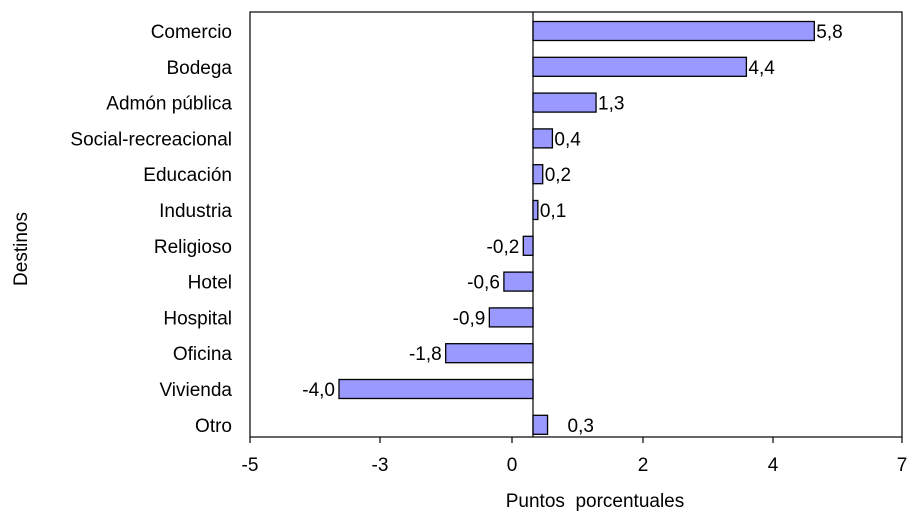  I want to click on x-tick-label: -3, so click(380, 465).